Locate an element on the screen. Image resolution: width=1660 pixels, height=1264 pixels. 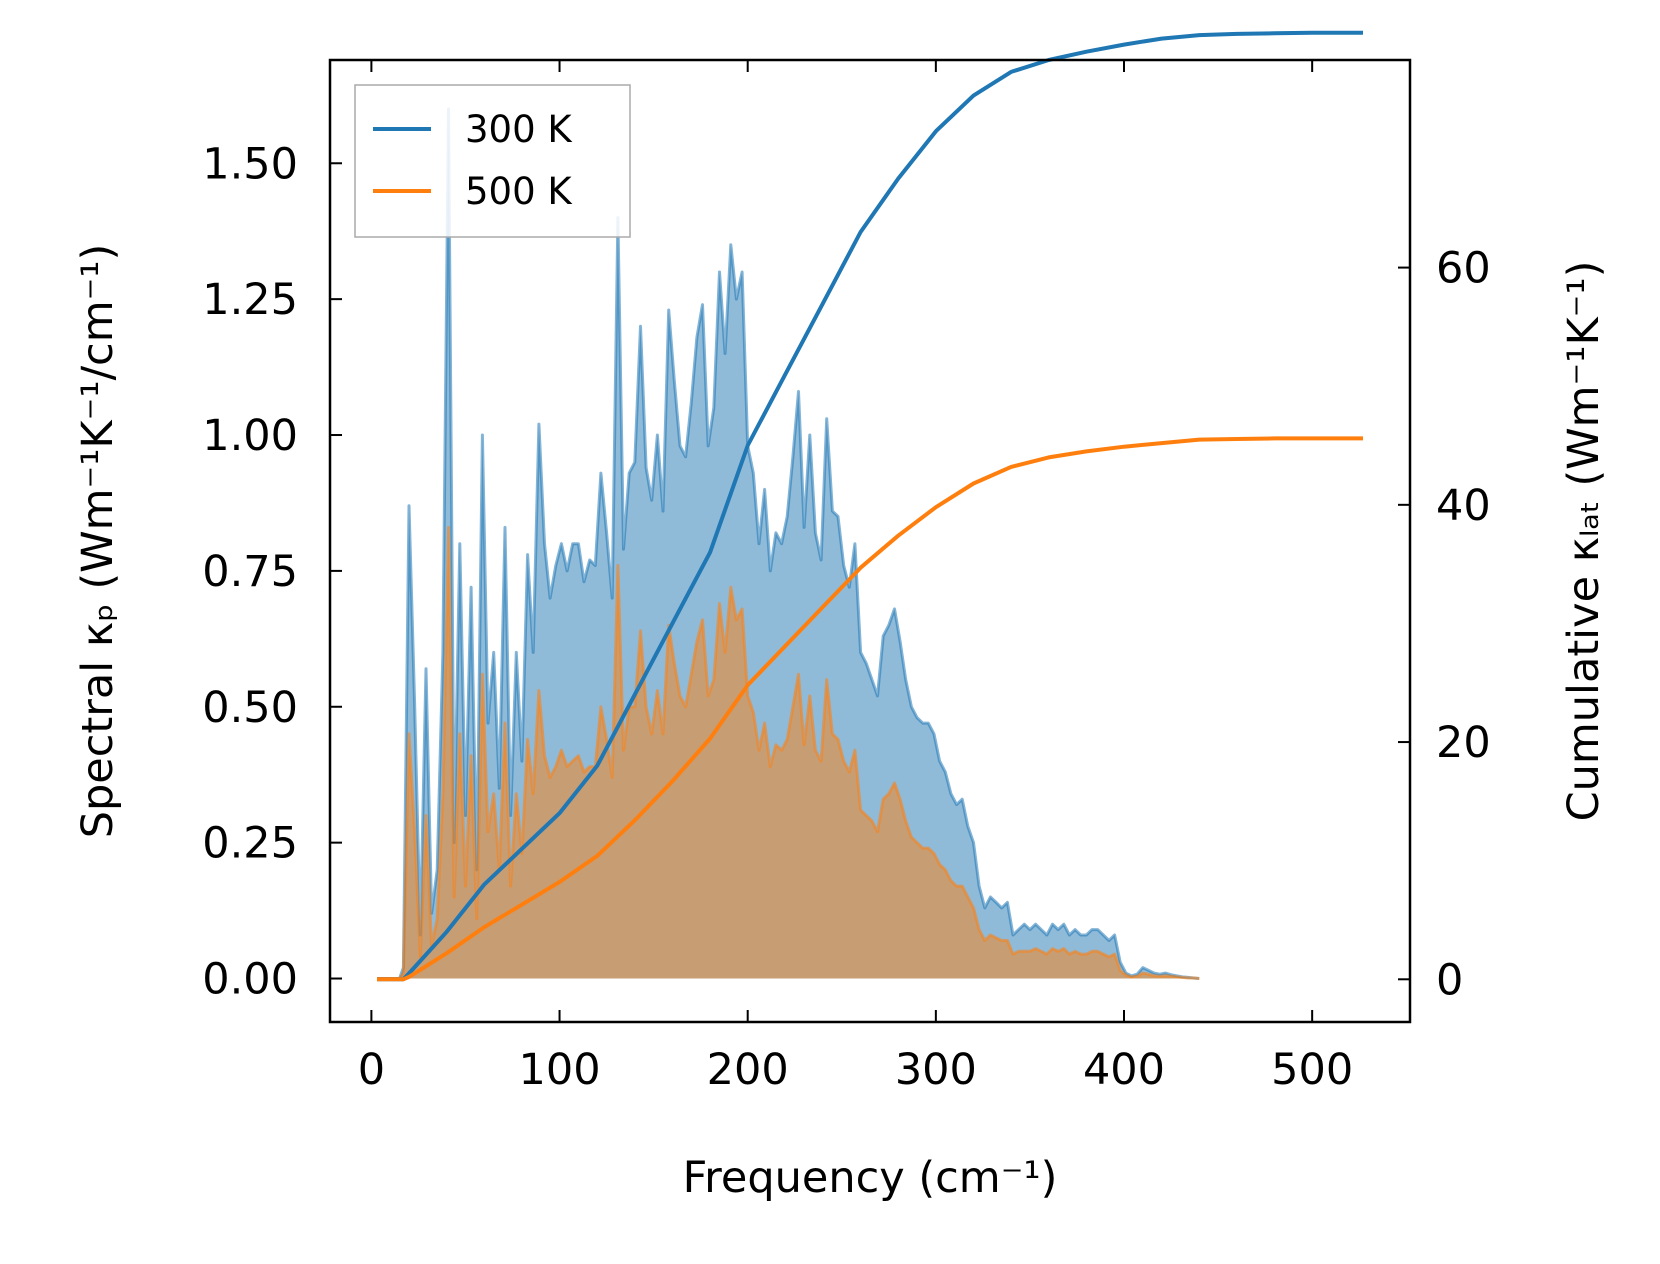
y-left-tick-label-3: 0.75 is located at coordinates (250, 572).